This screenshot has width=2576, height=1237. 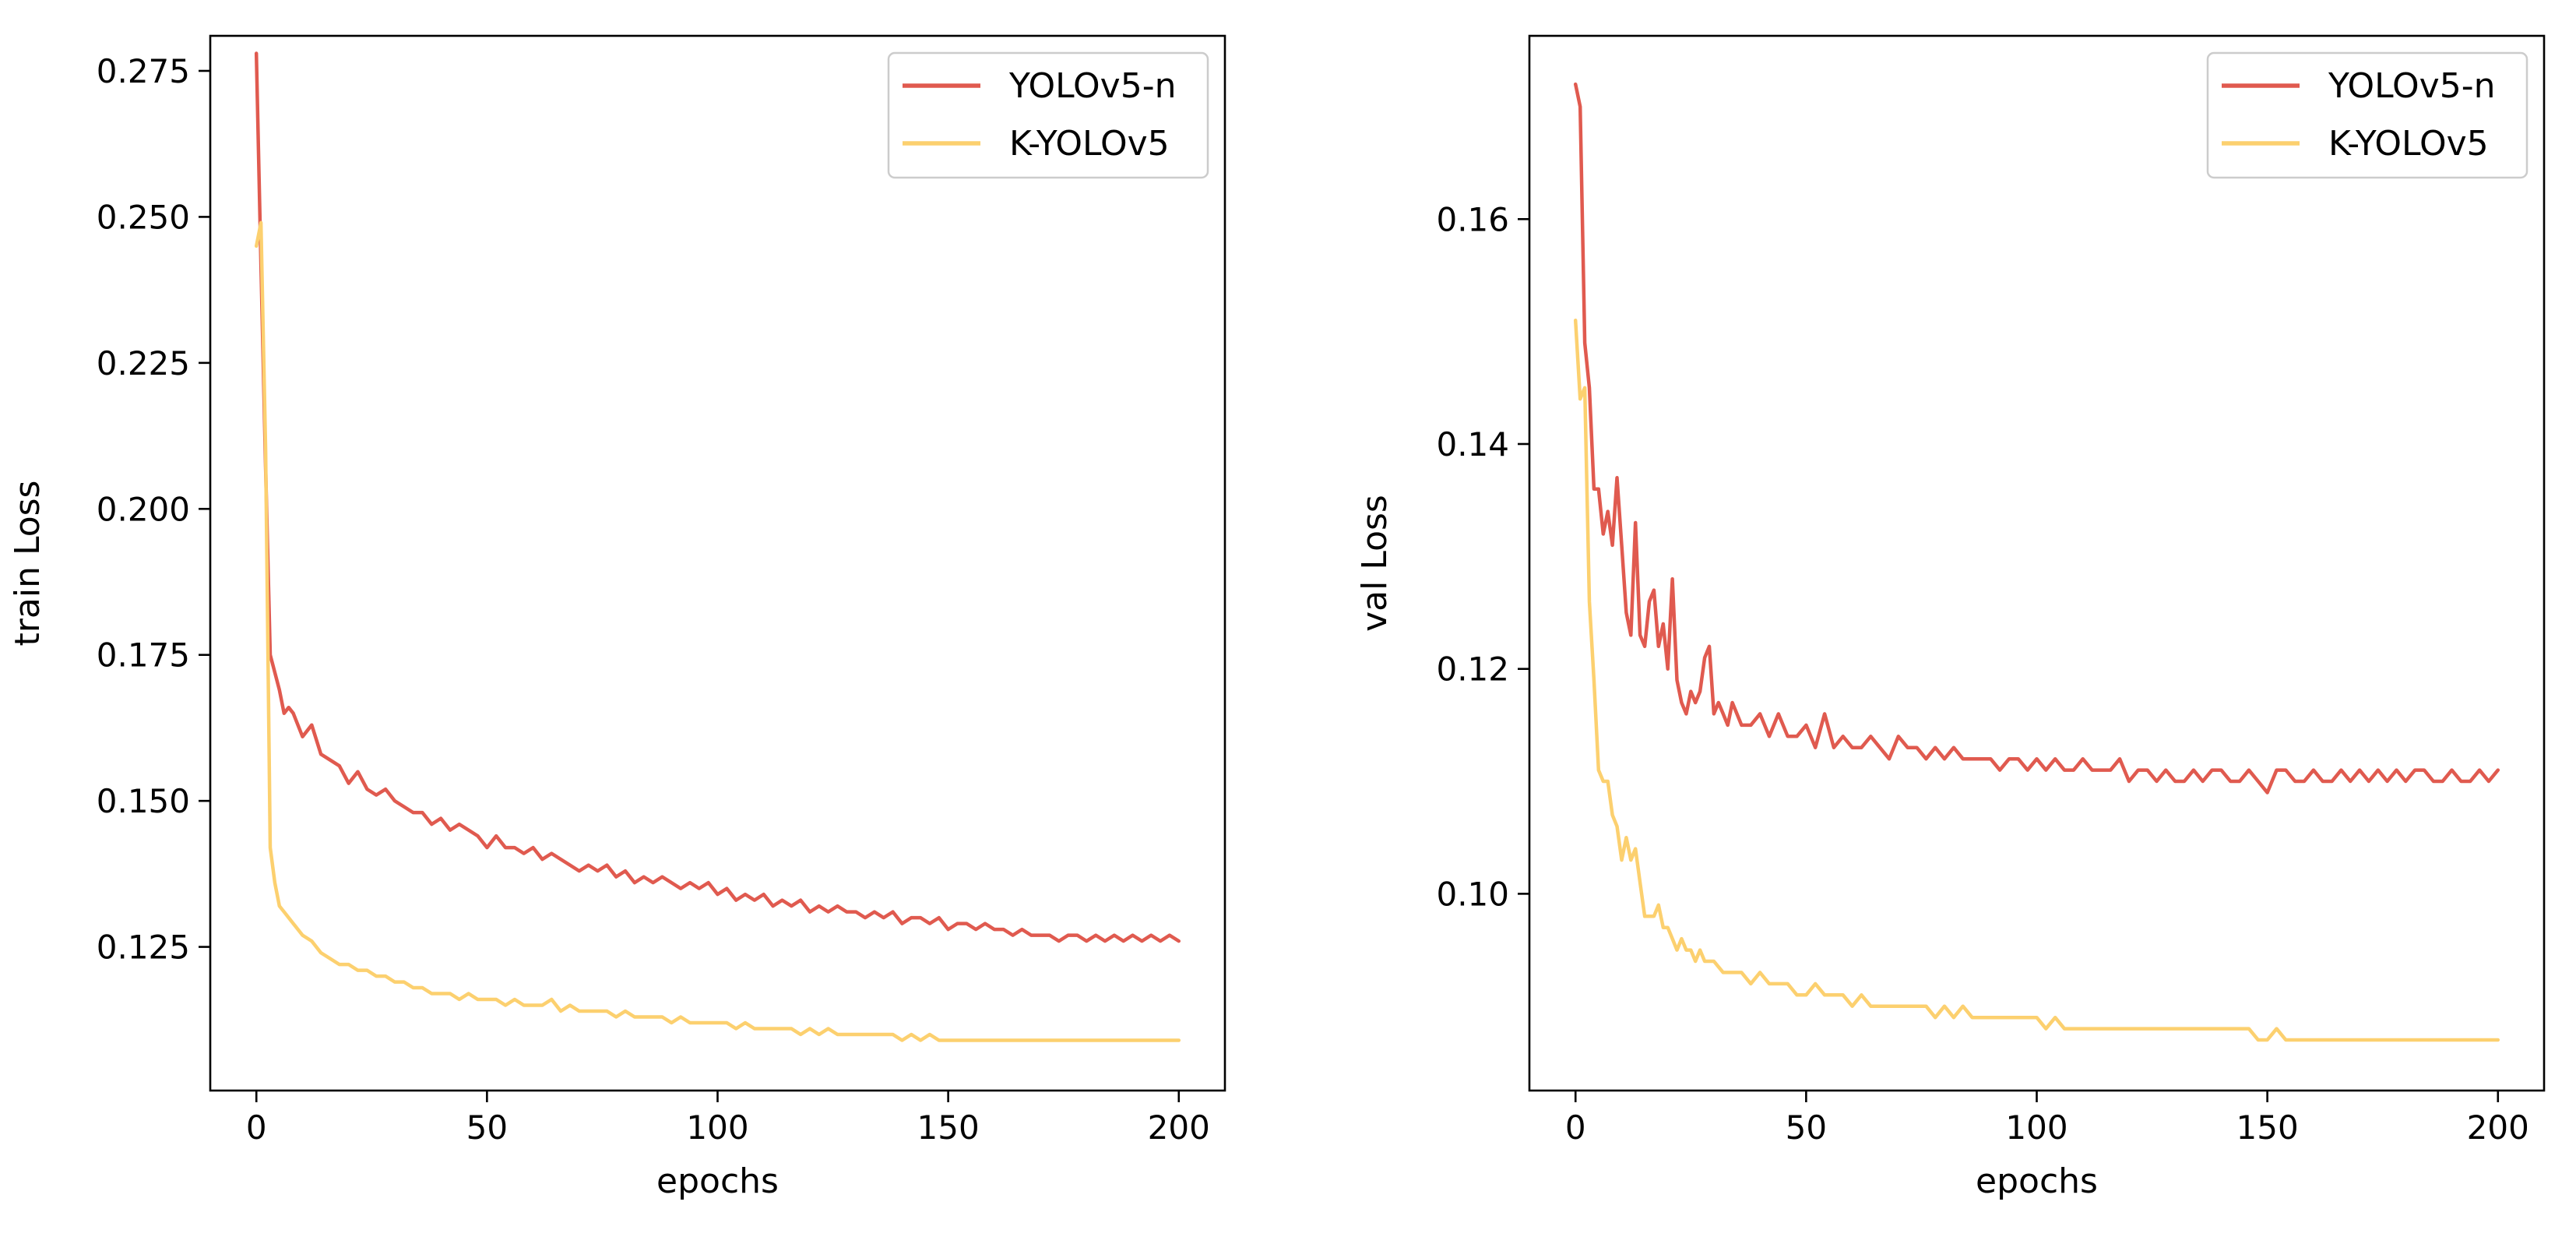 I want to click on y-tick-label: 0.200, so click(x=143, y=509).